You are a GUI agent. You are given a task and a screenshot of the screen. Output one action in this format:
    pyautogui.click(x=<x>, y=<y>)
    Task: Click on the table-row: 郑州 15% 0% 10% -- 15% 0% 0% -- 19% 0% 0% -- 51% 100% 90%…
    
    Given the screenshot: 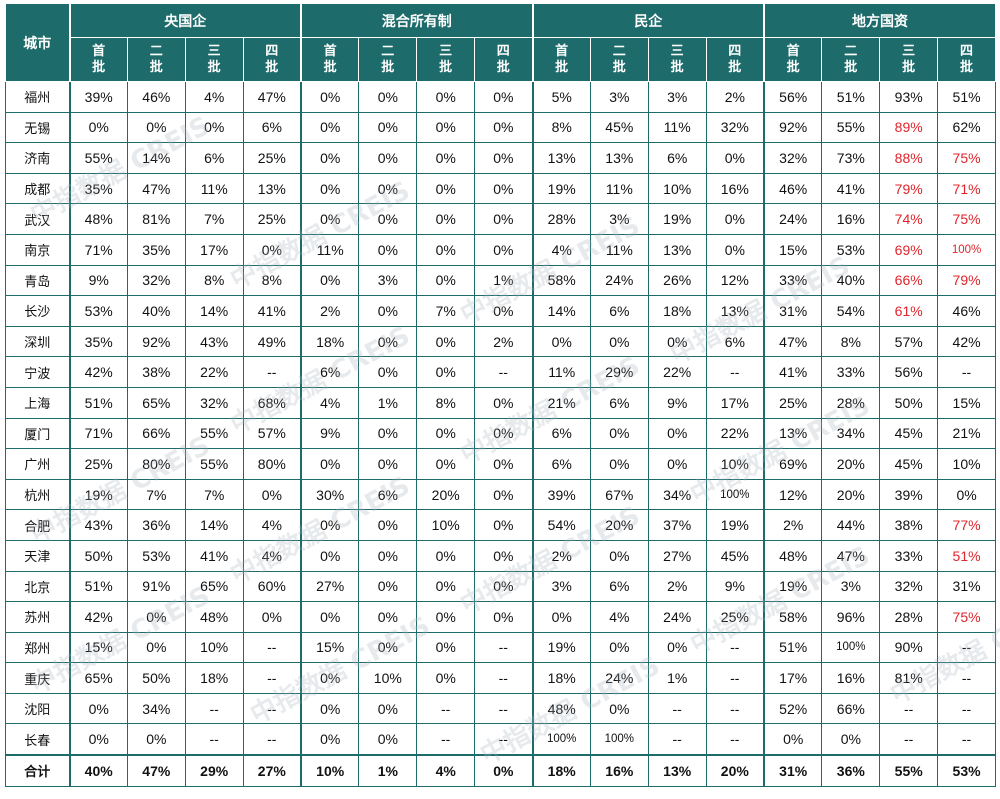 What is the action you would take?
    pyautogui.click(x=500, y=647)
    